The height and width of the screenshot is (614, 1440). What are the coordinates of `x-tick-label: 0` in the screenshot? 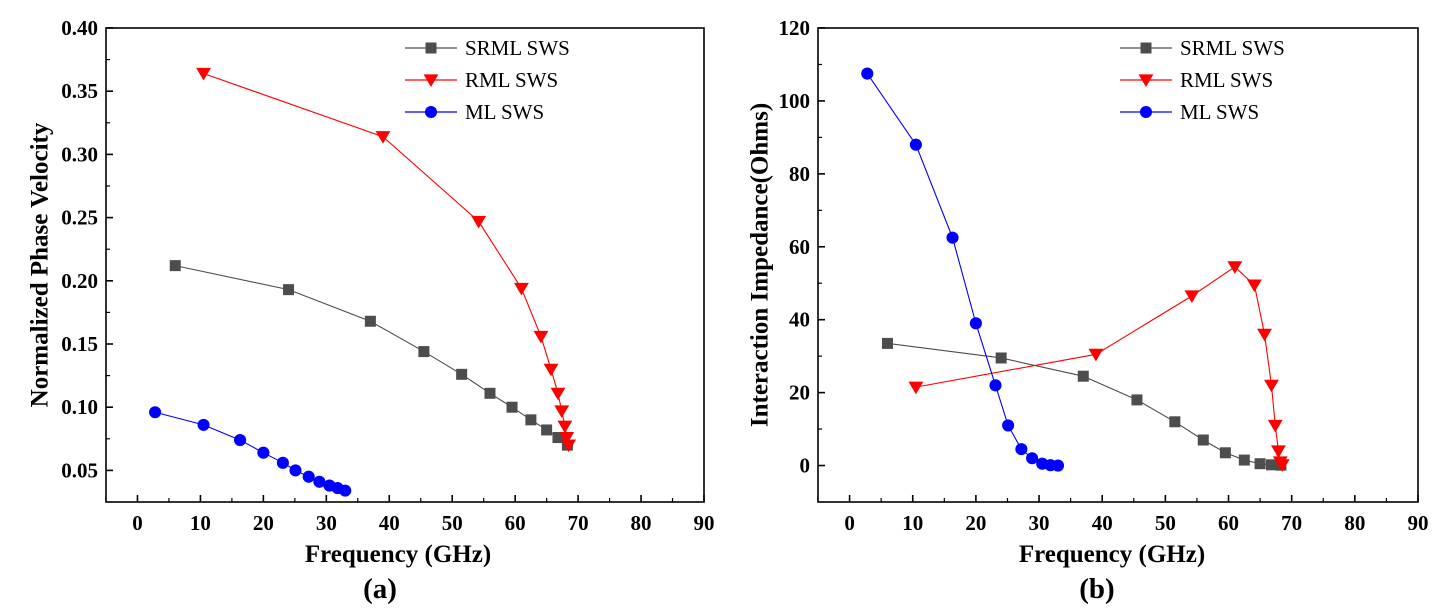 It's located at (137, 523).